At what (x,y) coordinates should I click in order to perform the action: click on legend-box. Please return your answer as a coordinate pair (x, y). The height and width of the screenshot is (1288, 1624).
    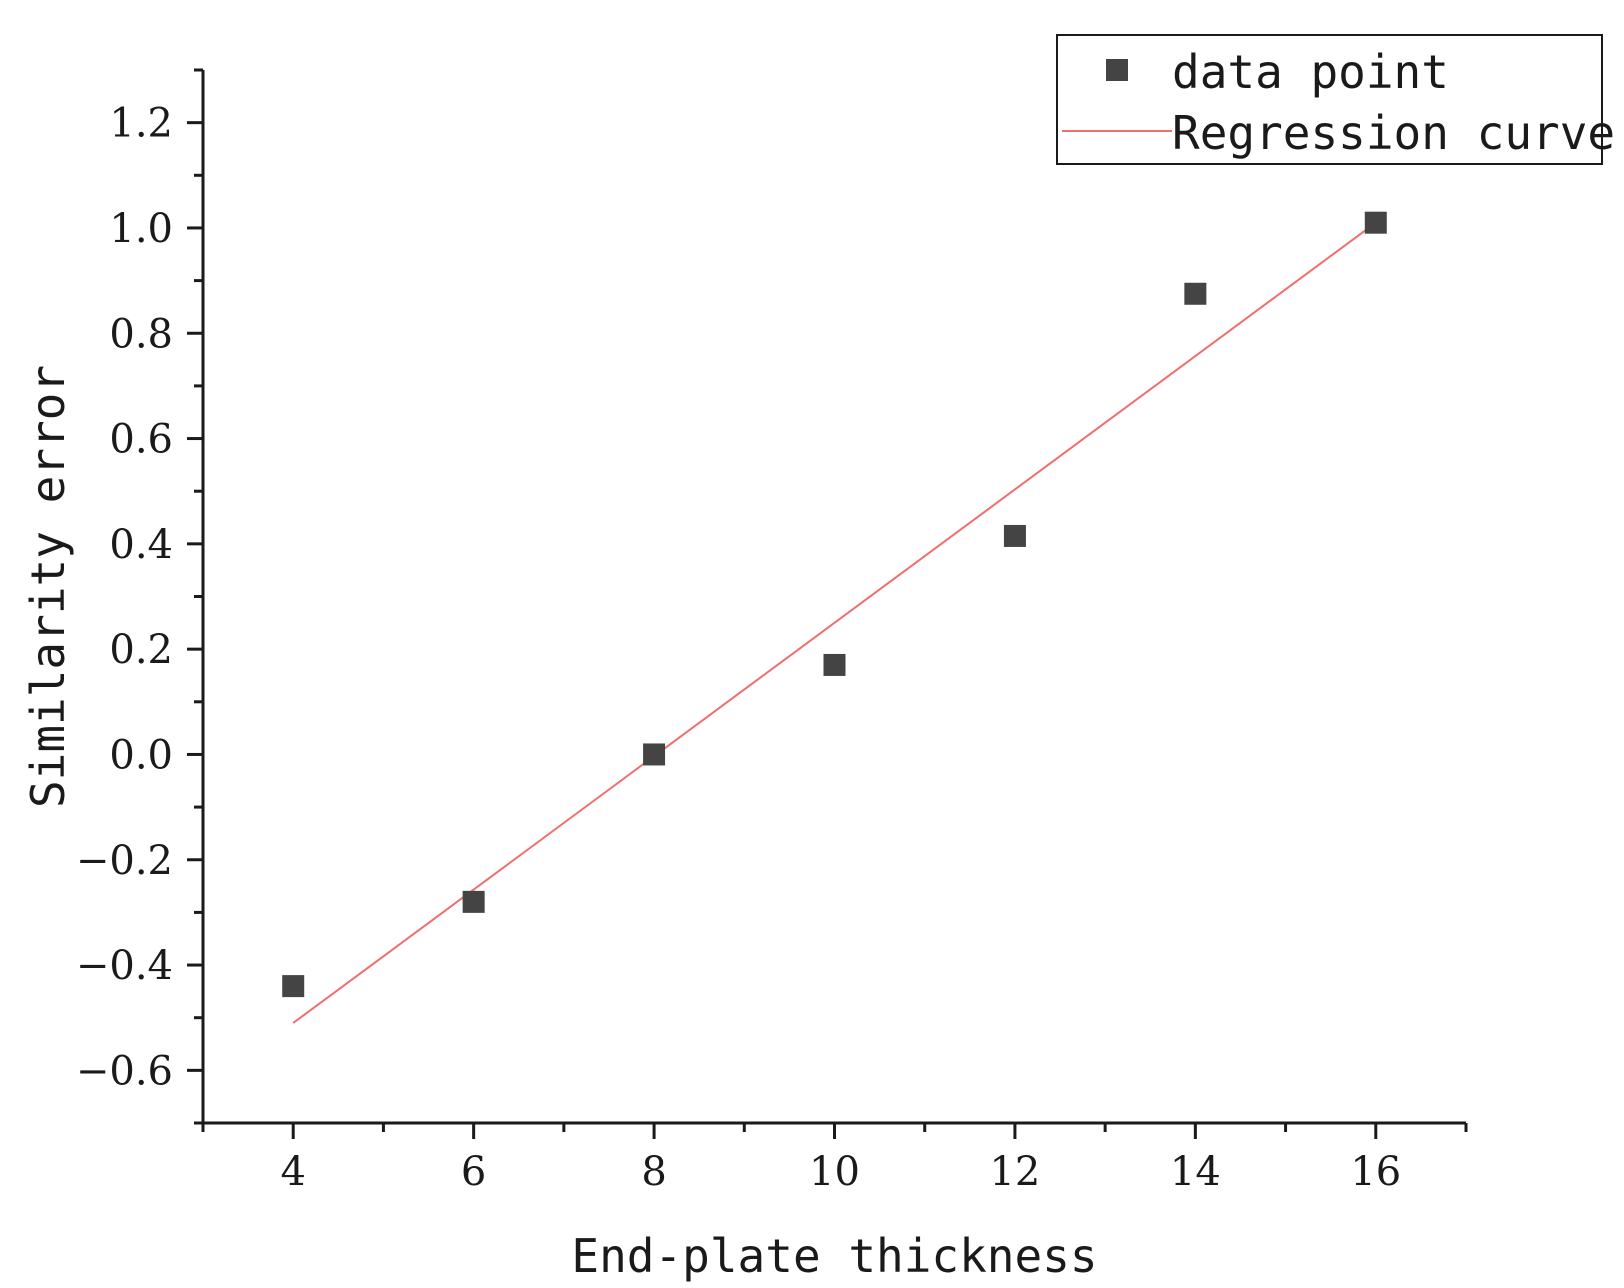
    Looking at the image, I should click on (1329, 99).